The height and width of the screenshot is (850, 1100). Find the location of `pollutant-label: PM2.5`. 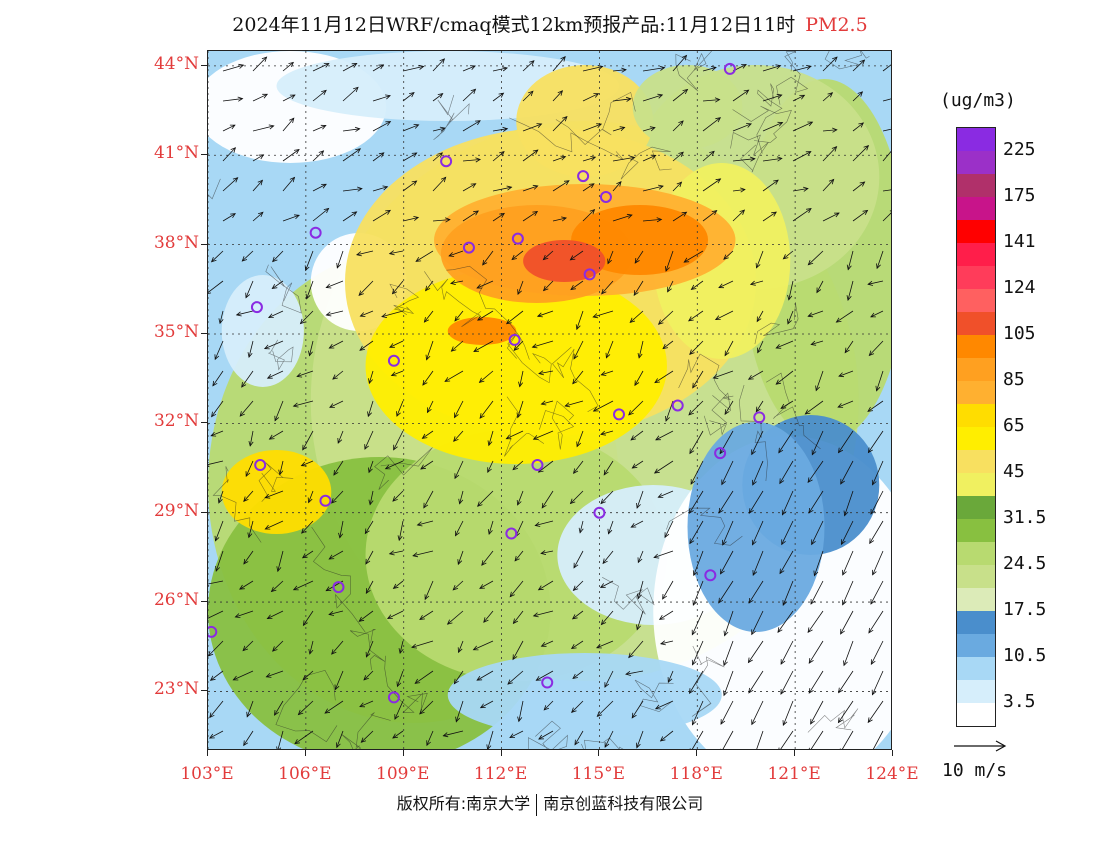

pollutant-label: PM2.5 is located at coordinates (836, 25).